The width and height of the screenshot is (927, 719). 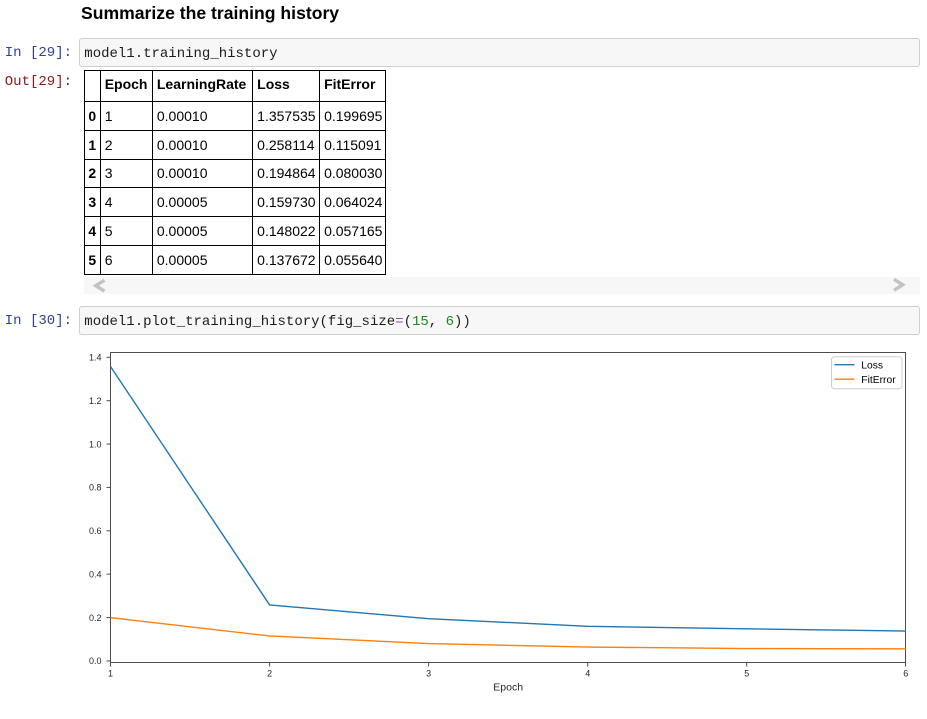 What do you see at coordinates (95, 488) in the screenshot?
I see `svg-text: 0.8` at bounding box center [95, 488].